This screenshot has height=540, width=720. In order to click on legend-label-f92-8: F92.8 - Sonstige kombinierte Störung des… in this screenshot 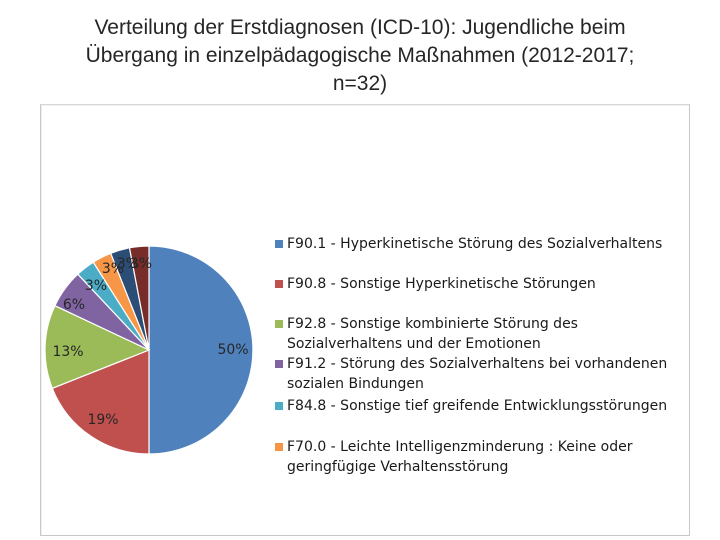, I will do `click(432, 334)`.